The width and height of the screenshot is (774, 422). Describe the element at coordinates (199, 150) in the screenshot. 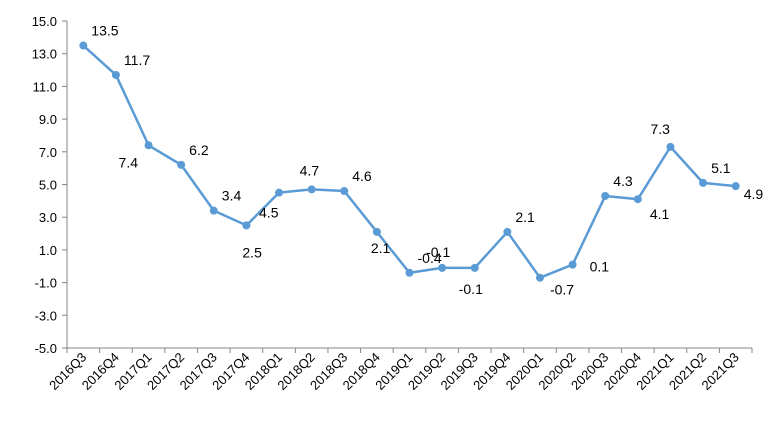

I see `data-label: 6.2` at that location.